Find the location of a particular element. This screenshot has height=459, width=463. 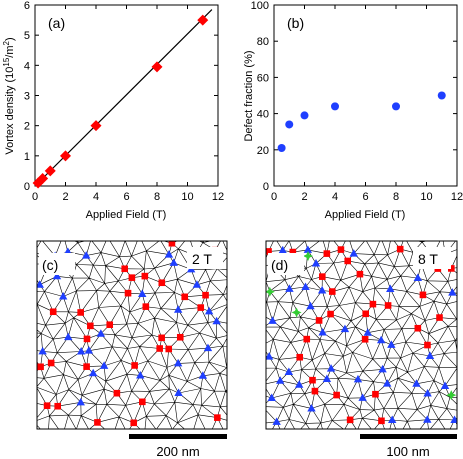

y-tick-label-a-3: 3 is located at coordinates (27, 97).